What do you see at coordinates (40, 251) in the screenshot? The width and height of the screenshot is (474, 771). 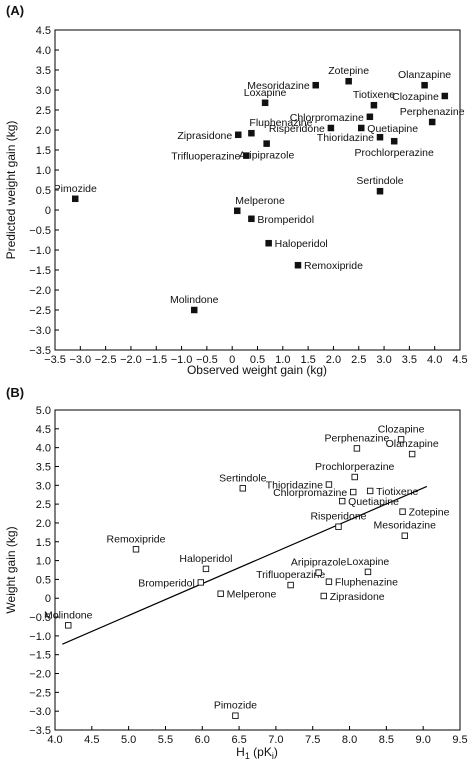 I see `y-tick-label: −1.0` at bounding box center [40, 251].